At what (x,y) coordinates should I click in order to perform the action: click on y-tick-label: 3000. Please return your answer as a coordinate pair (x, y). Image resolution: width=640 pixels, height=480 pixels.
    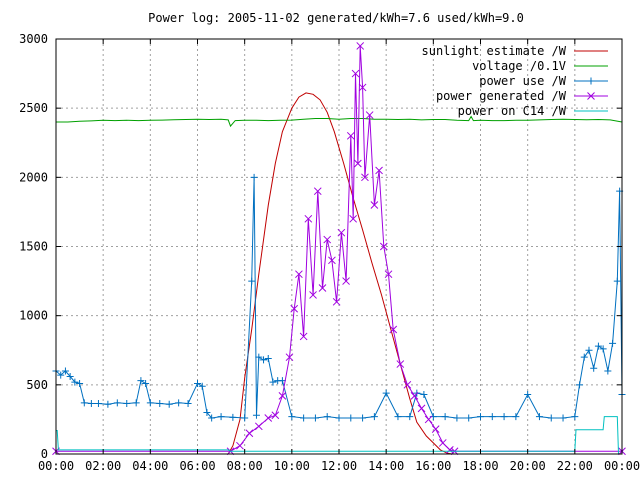
    Looking at the image, I should click on (33, 39).